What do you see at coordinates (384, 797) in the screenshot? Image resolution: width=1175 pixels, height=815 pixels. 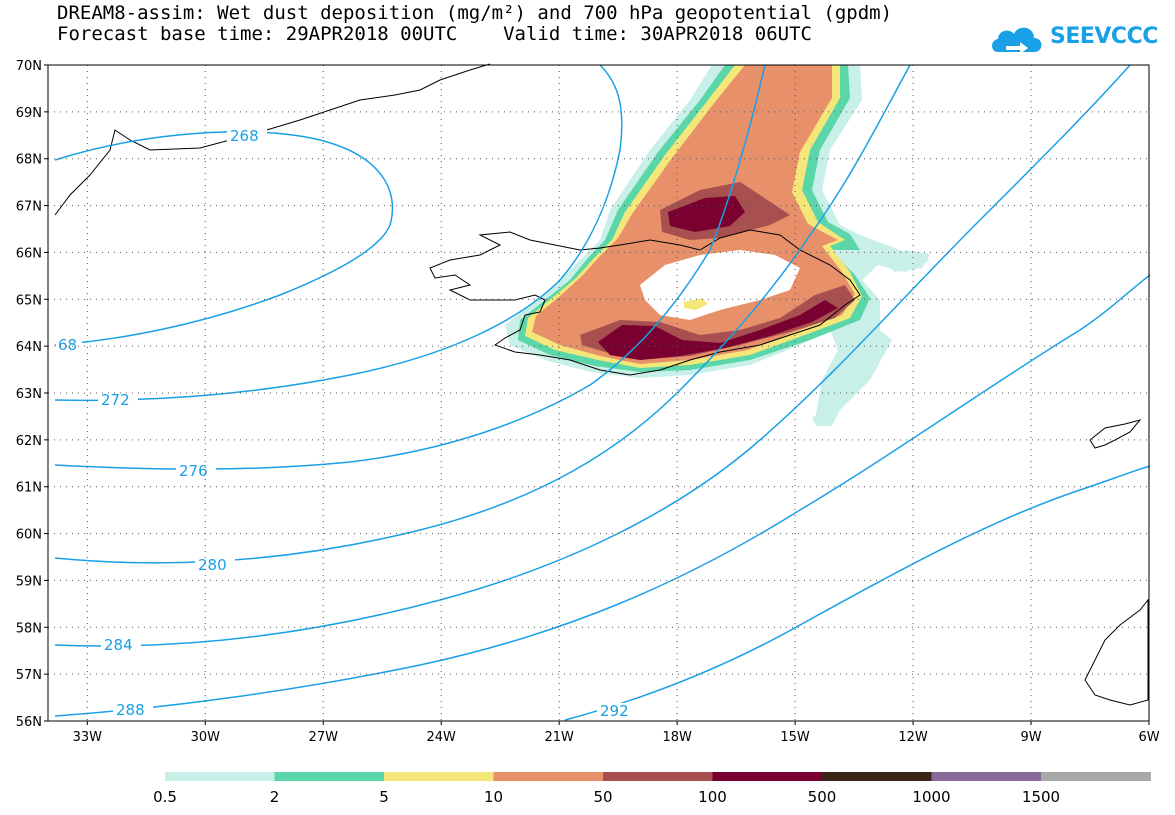 I see `legend-threshold-label: 5` at bounding box center [384, 797].